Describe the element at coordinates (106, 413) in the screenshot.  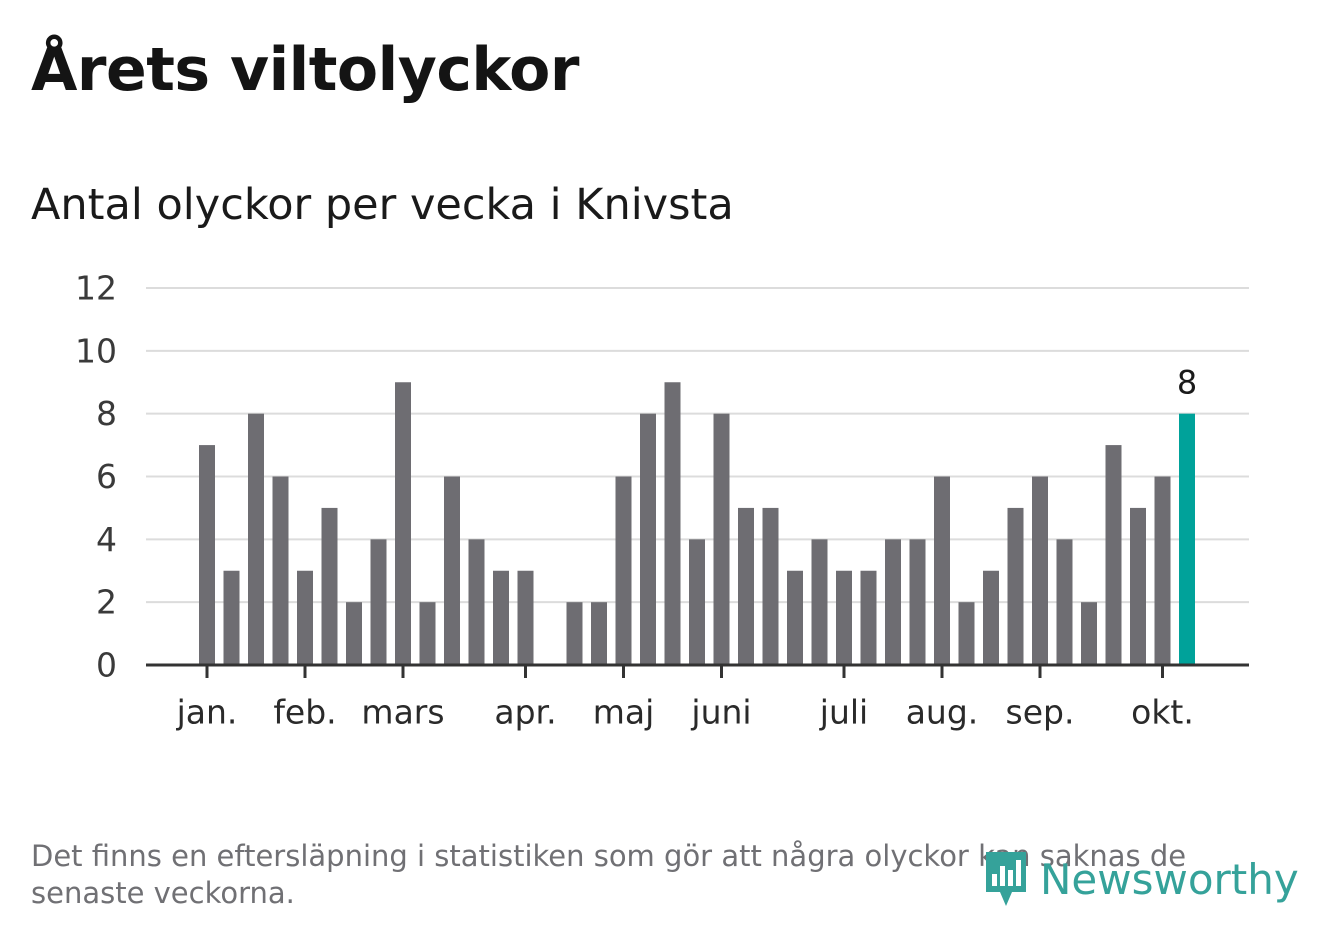
I see `y-tick-label: 8` at that location.